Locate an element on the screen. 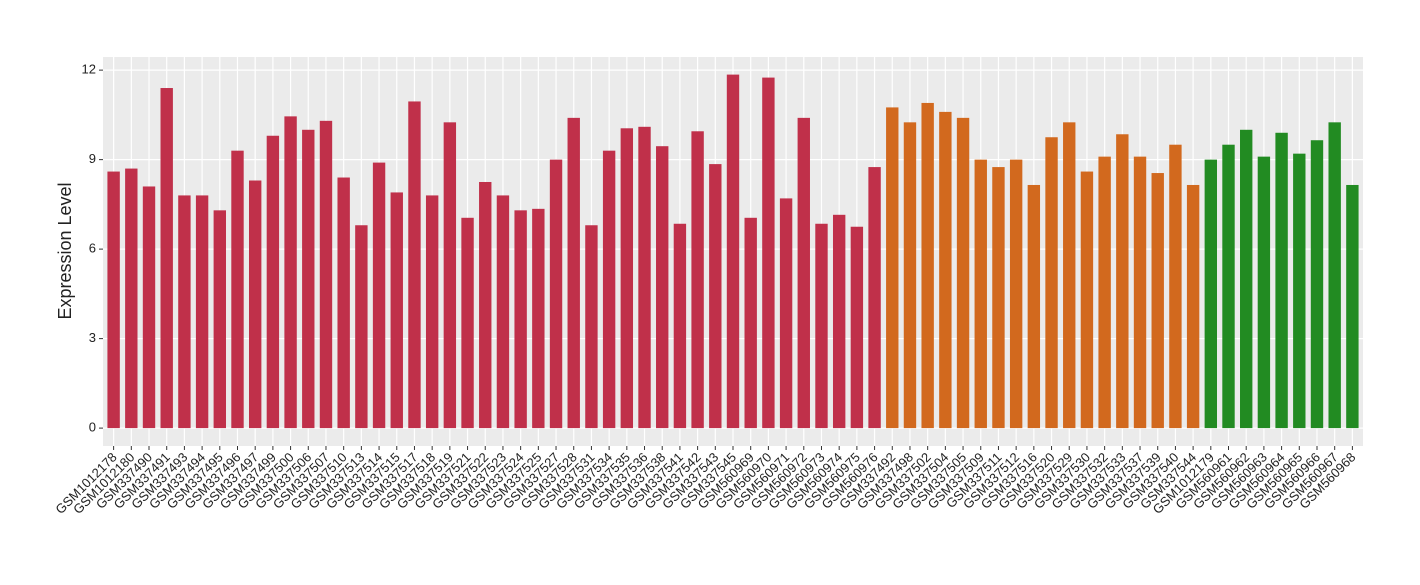 Image resolution: width=1420 pixels, height=585 pixels. y-tick-label: 6 is located at coordinates (92, 248).